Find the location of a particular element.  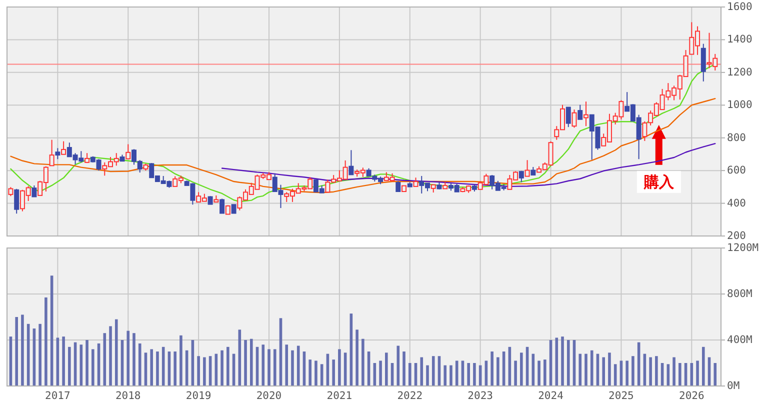

x-tick-label: 2023 is located at coordinates (480, 396).